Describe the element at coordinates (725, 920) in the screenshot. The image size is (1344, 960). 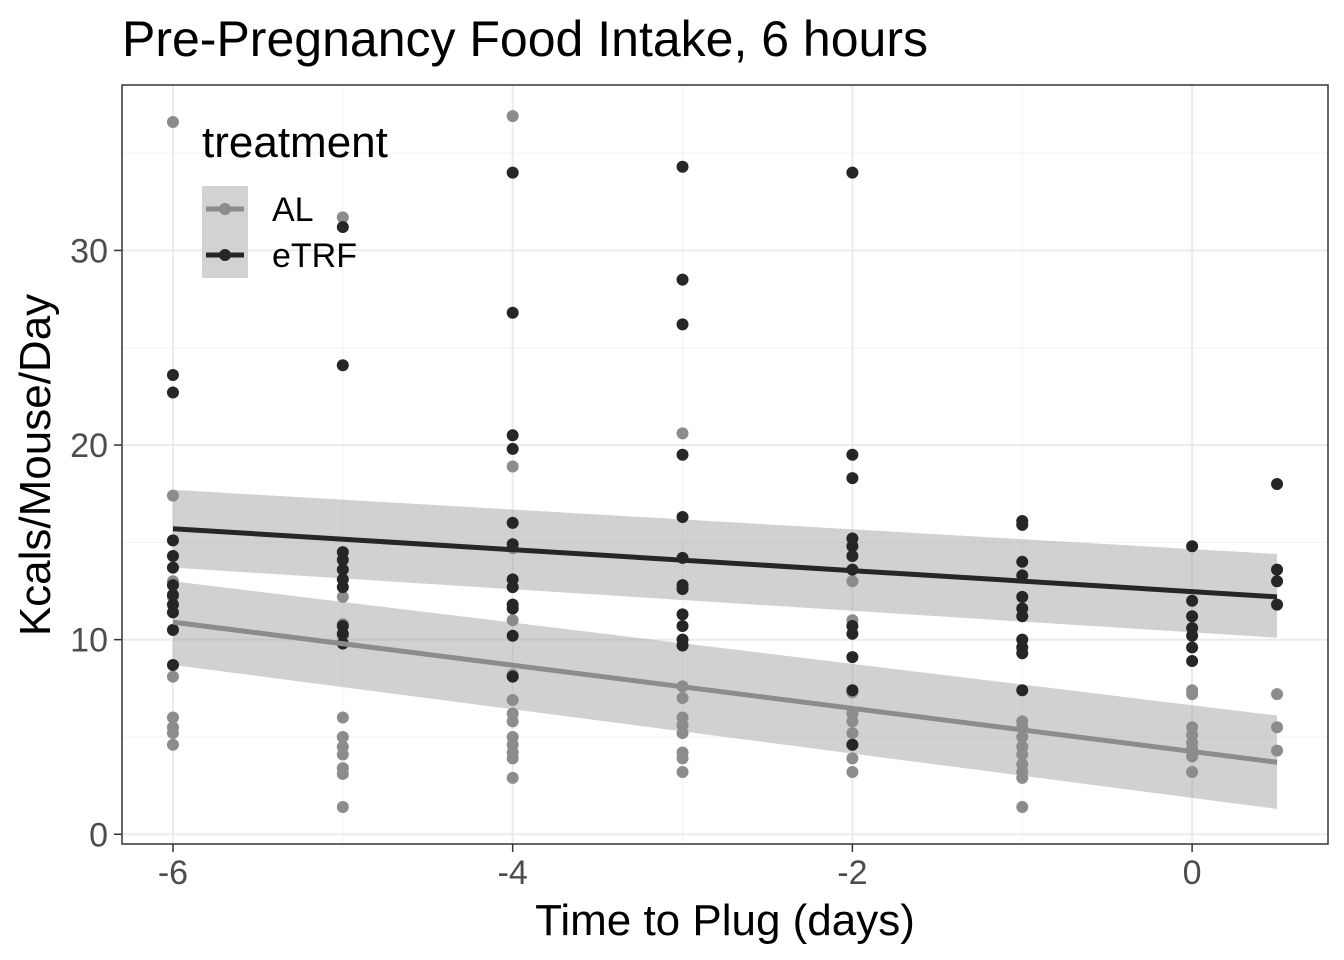
I see `x-axis-title: Time to Plug (days)` at that location.